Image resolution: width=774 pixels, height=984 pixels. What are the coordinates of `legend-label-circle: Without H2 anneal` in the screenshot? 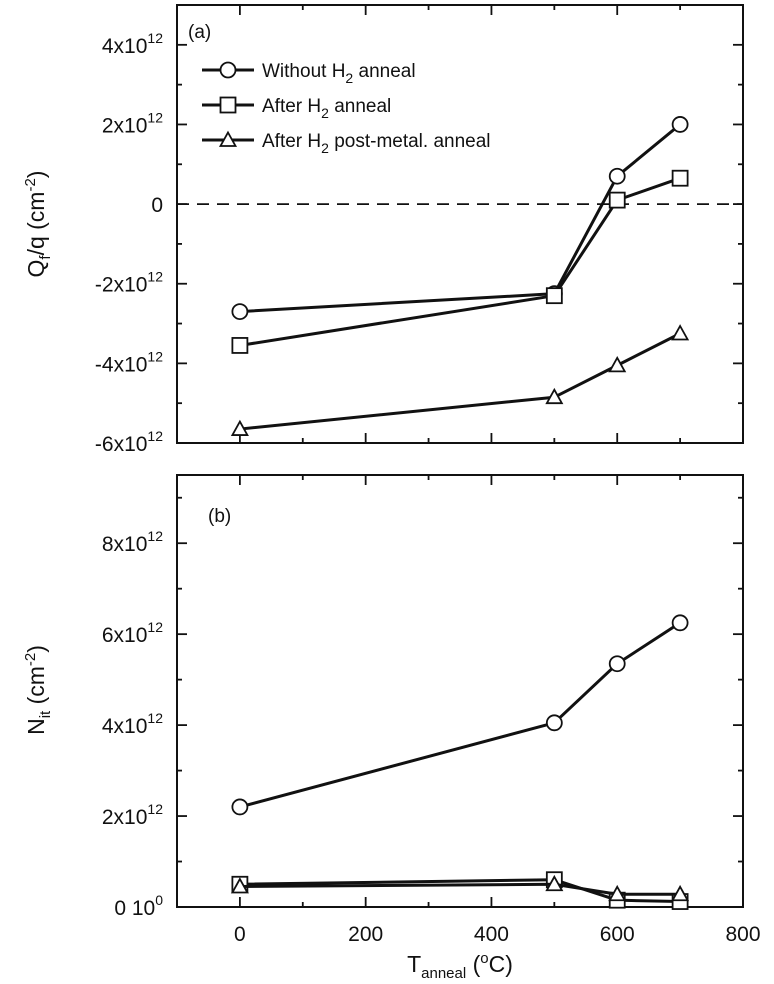 It's located at (339, 73).